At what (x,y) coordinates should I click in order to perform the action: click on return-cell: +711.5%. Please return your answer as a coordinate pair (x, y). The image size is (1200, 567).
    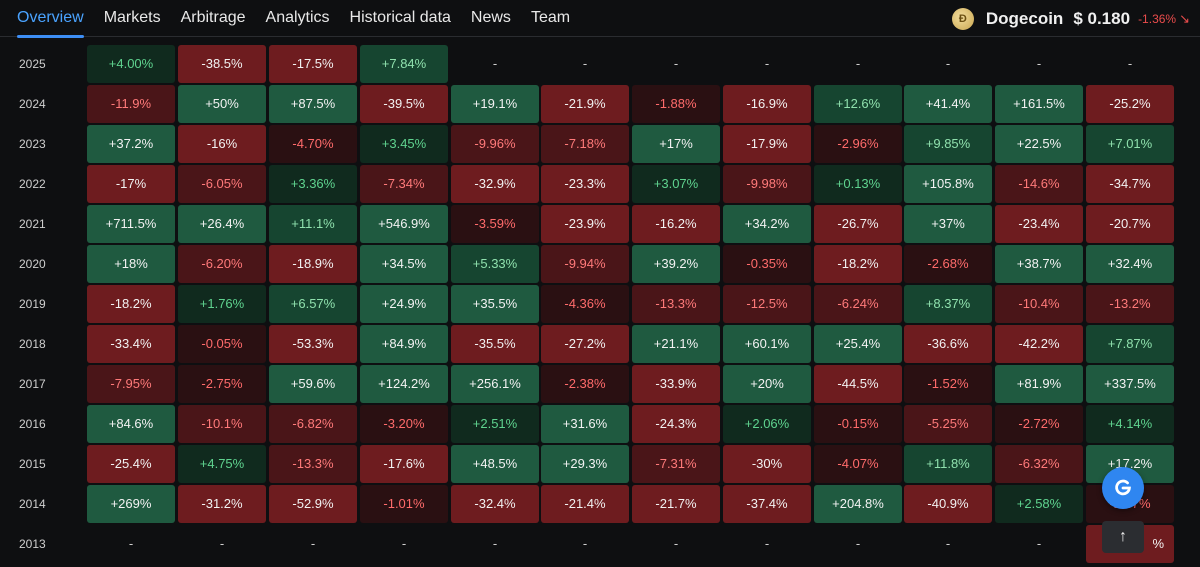
    Looking at the image, I should click on (131, 224).